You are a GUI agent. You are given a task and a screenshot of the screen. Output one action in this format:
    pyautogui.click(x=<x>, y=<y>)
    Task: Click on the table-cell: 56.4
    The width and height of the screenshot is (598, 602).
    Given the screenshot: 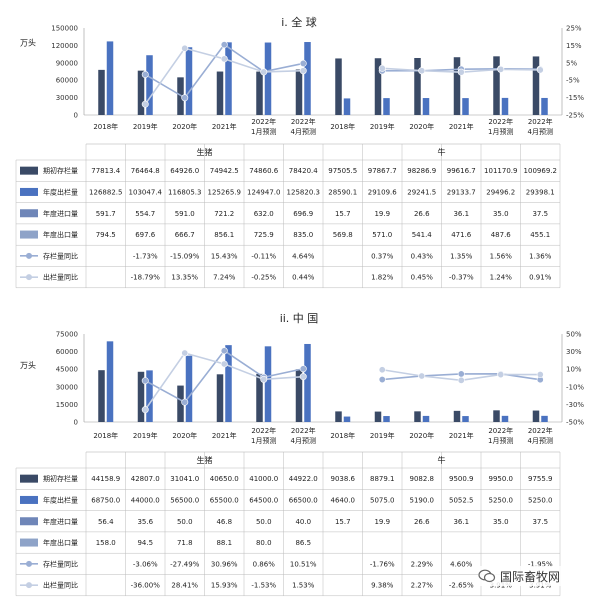 What is the action you would take?
    pyautogui.click(x=106, y=522)
    